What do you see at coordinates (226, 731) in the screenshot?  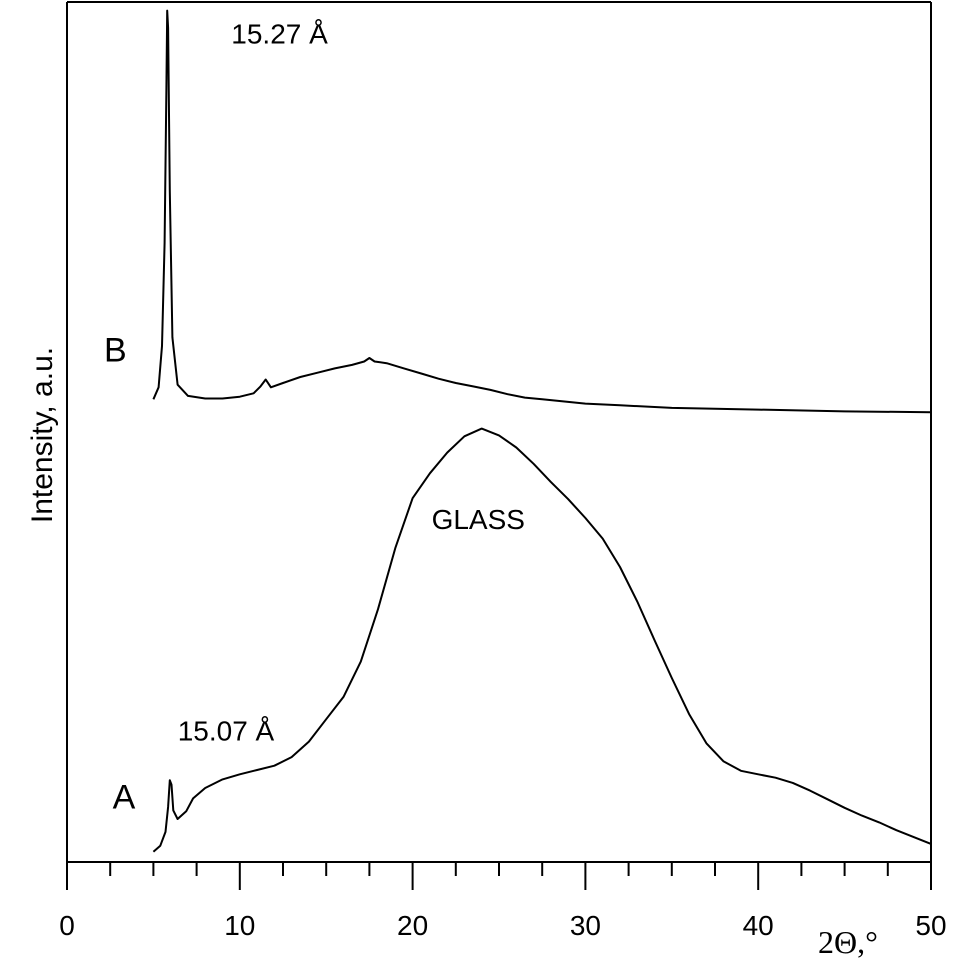 I see `annotation-label: 15.07 Å` at bounding box center [226, 731].